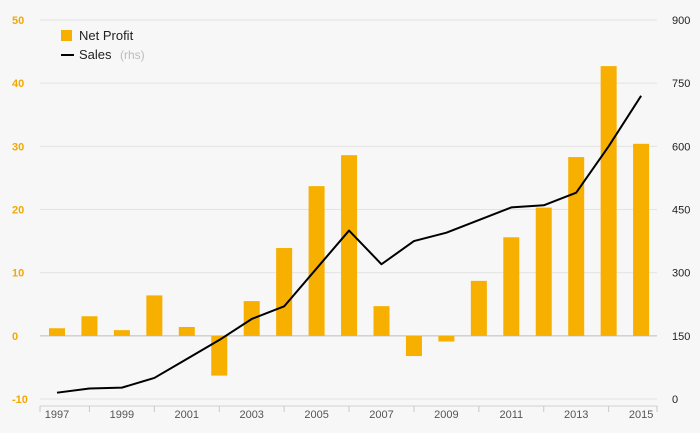  What do you see at coordinates (18, 21) in the screenshot?
I see `y-left-tick-label: 50` at bounding box center [18, 21].